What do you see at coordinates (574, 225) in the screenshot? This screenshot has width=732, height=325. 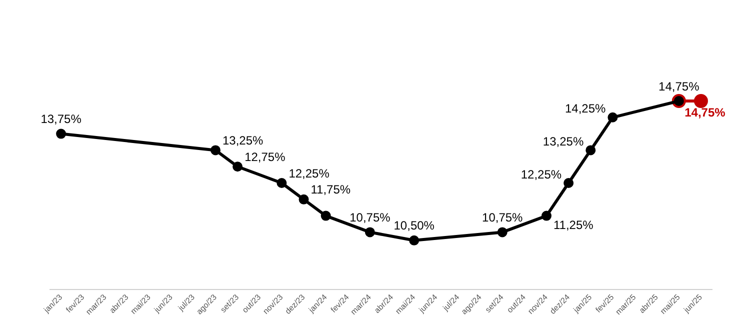 I see `data-label: 11,25%` at bounding box center [574, 225].